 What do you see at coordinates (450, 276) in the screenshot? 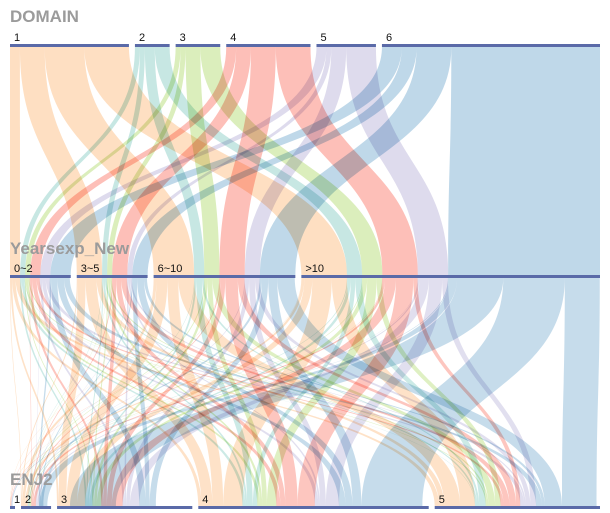
I see `category-bar-gt10` at bounding box center [450, 276].